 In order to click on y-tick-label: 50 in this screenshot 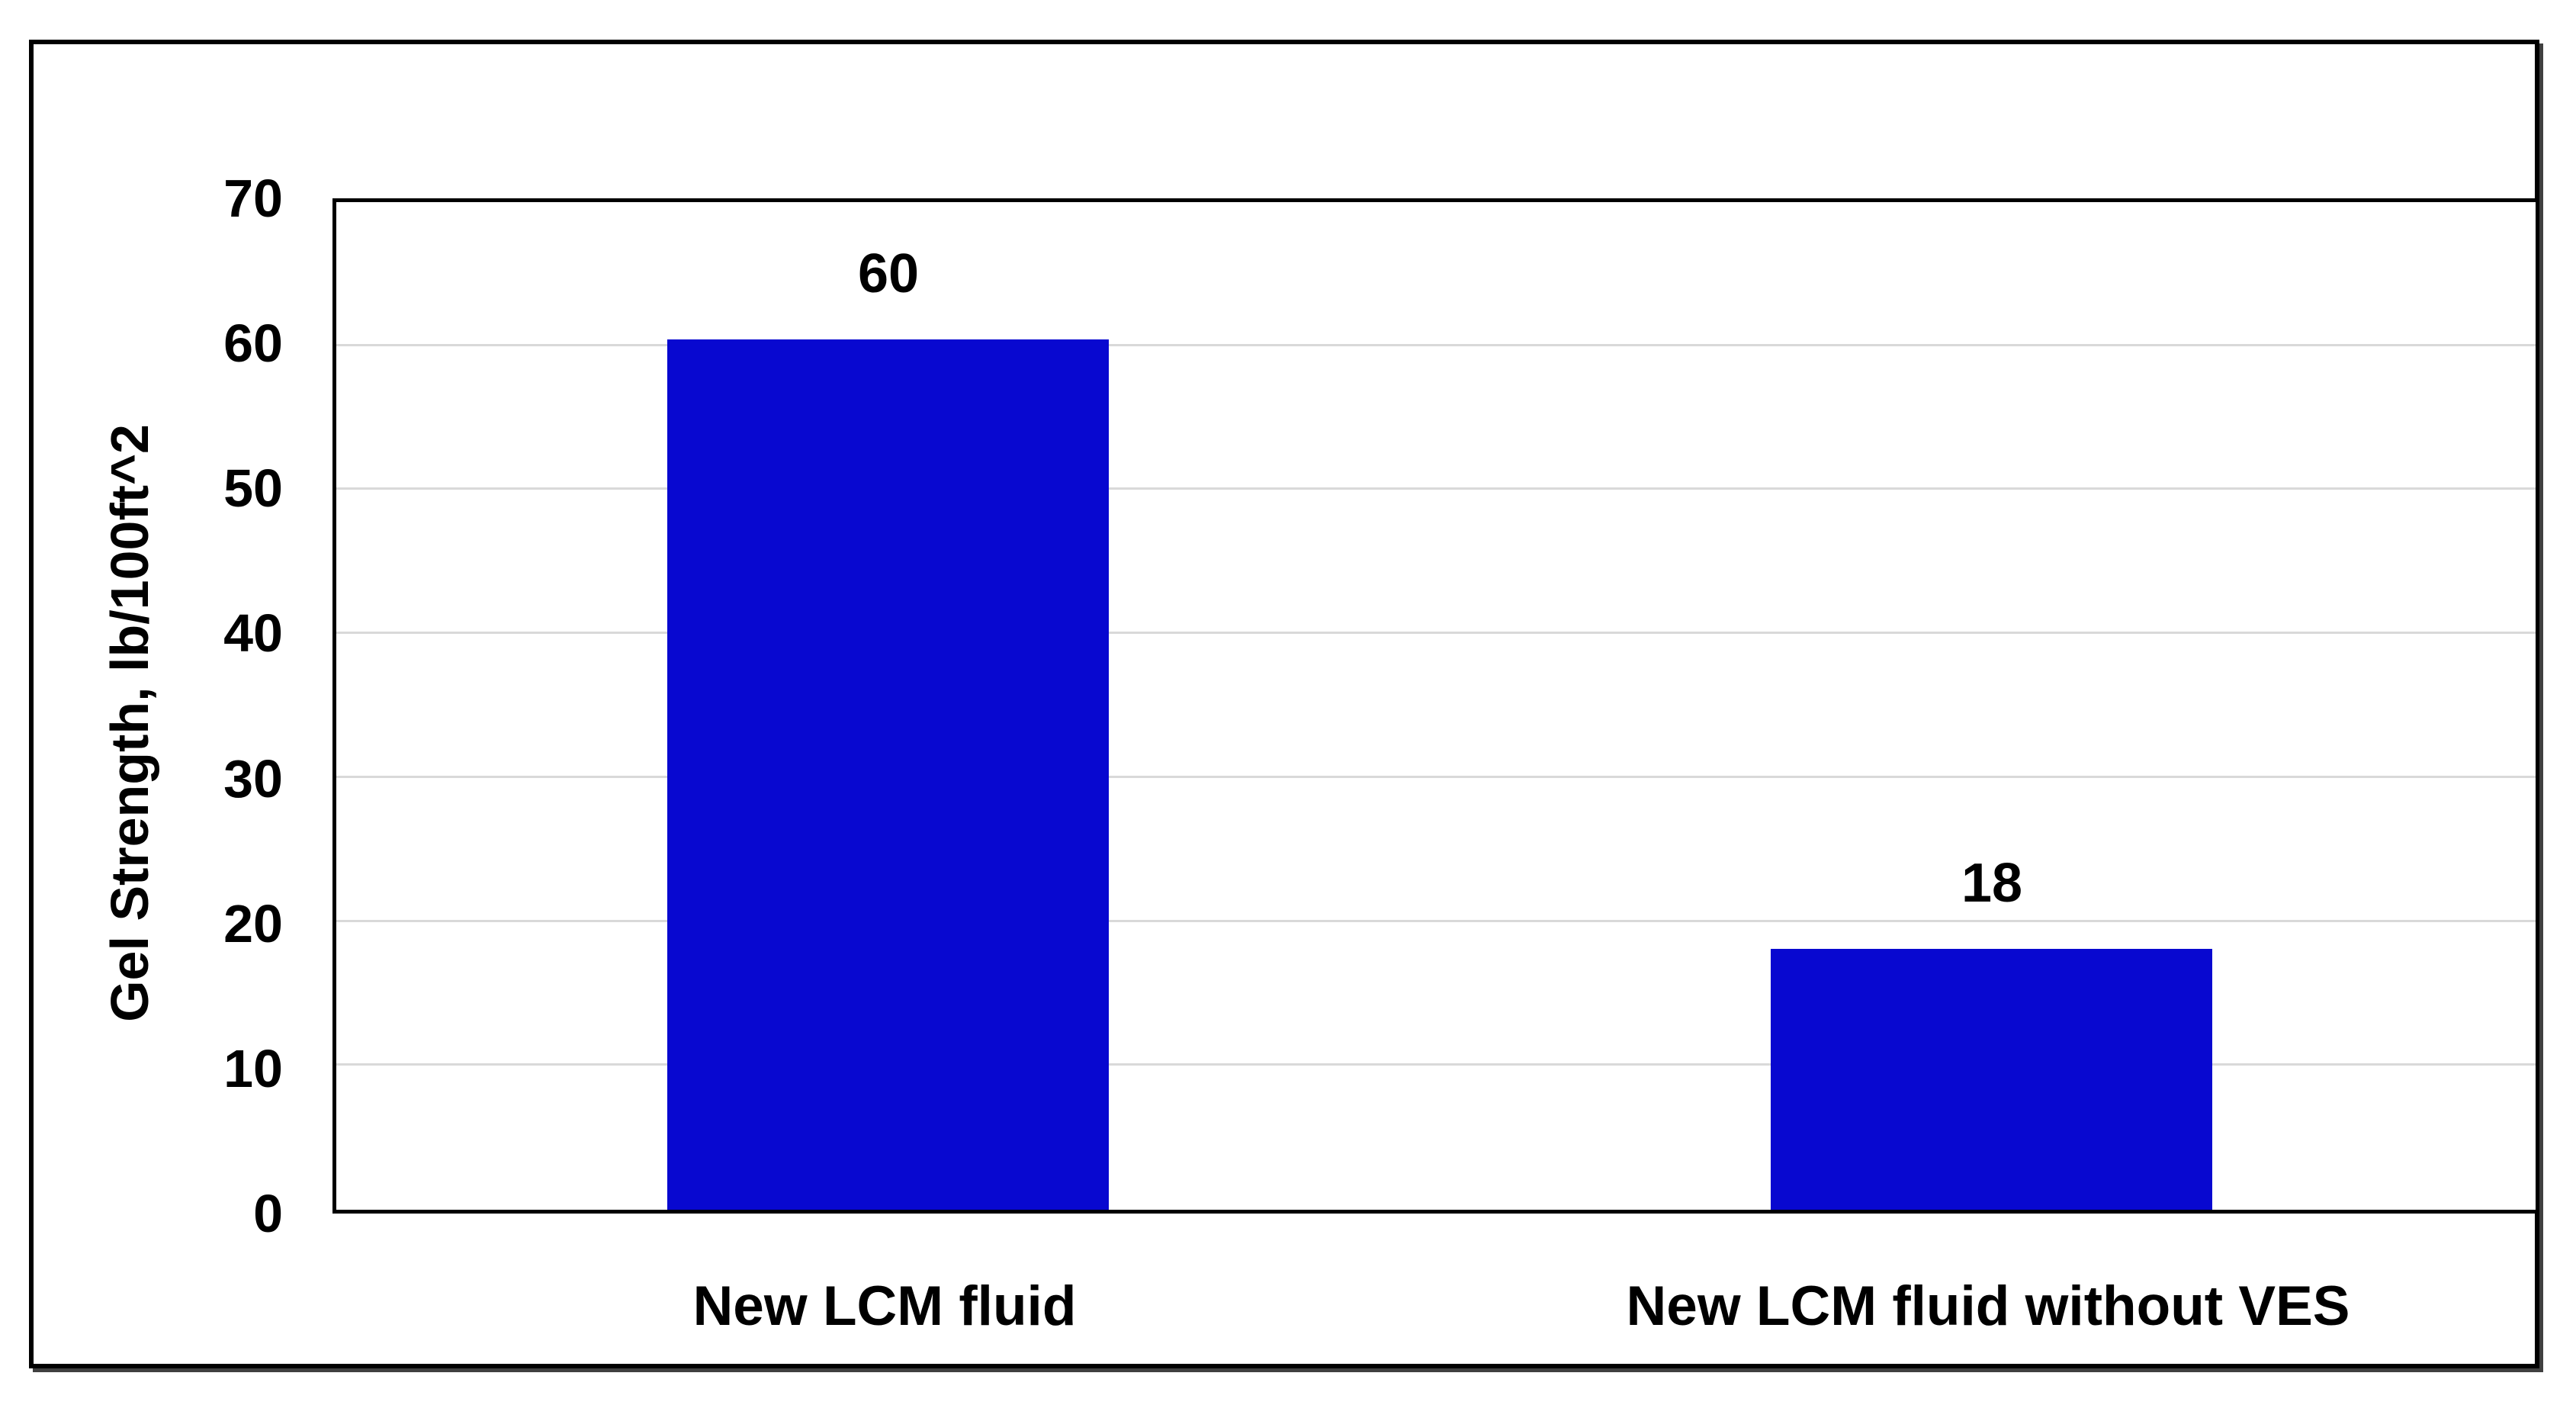, I will do `click(253, 488)`.